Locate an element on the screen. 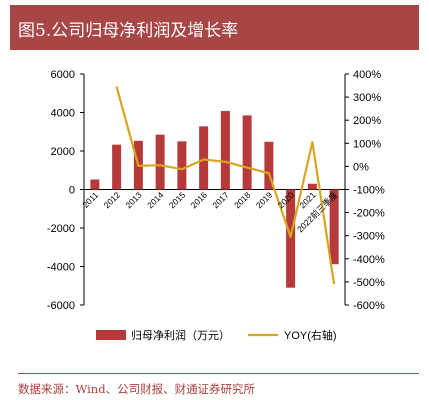 The height and width of the screenshot is (400, 429). bar-2011 is located at coordinates (95, 184).